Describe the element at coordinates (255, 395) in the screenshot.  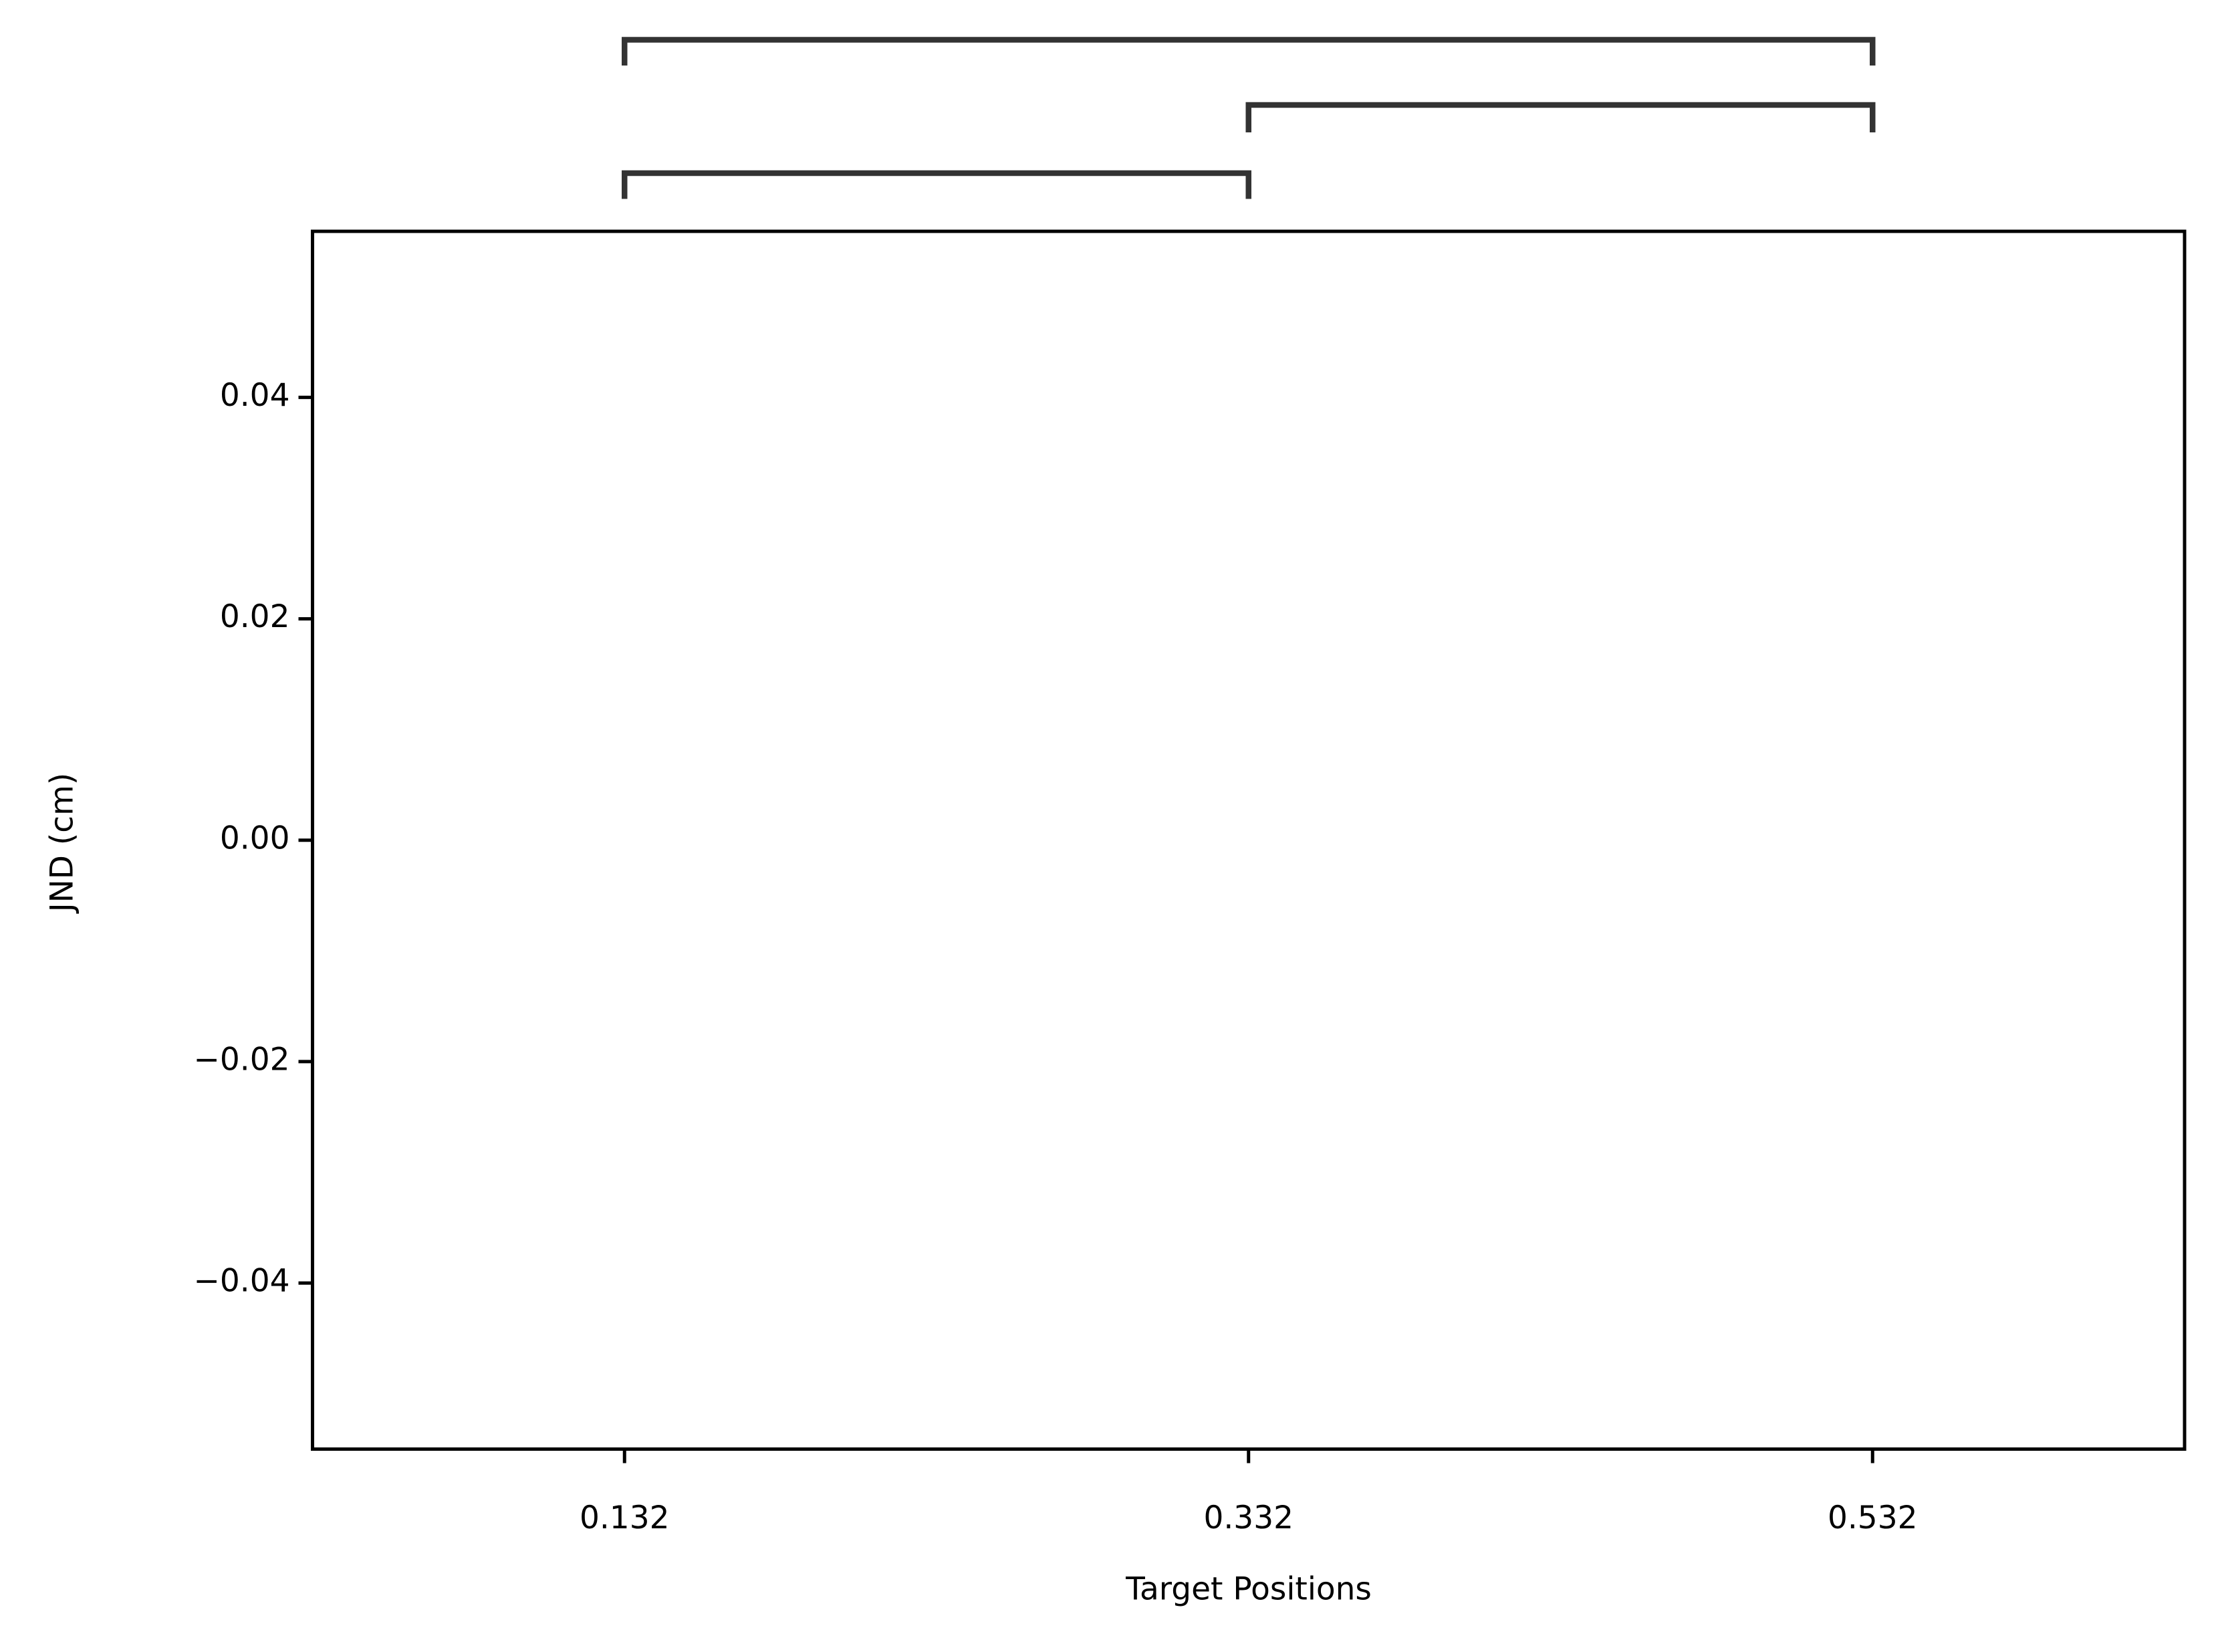
I see `y-tick-label: 0.04` at that location.